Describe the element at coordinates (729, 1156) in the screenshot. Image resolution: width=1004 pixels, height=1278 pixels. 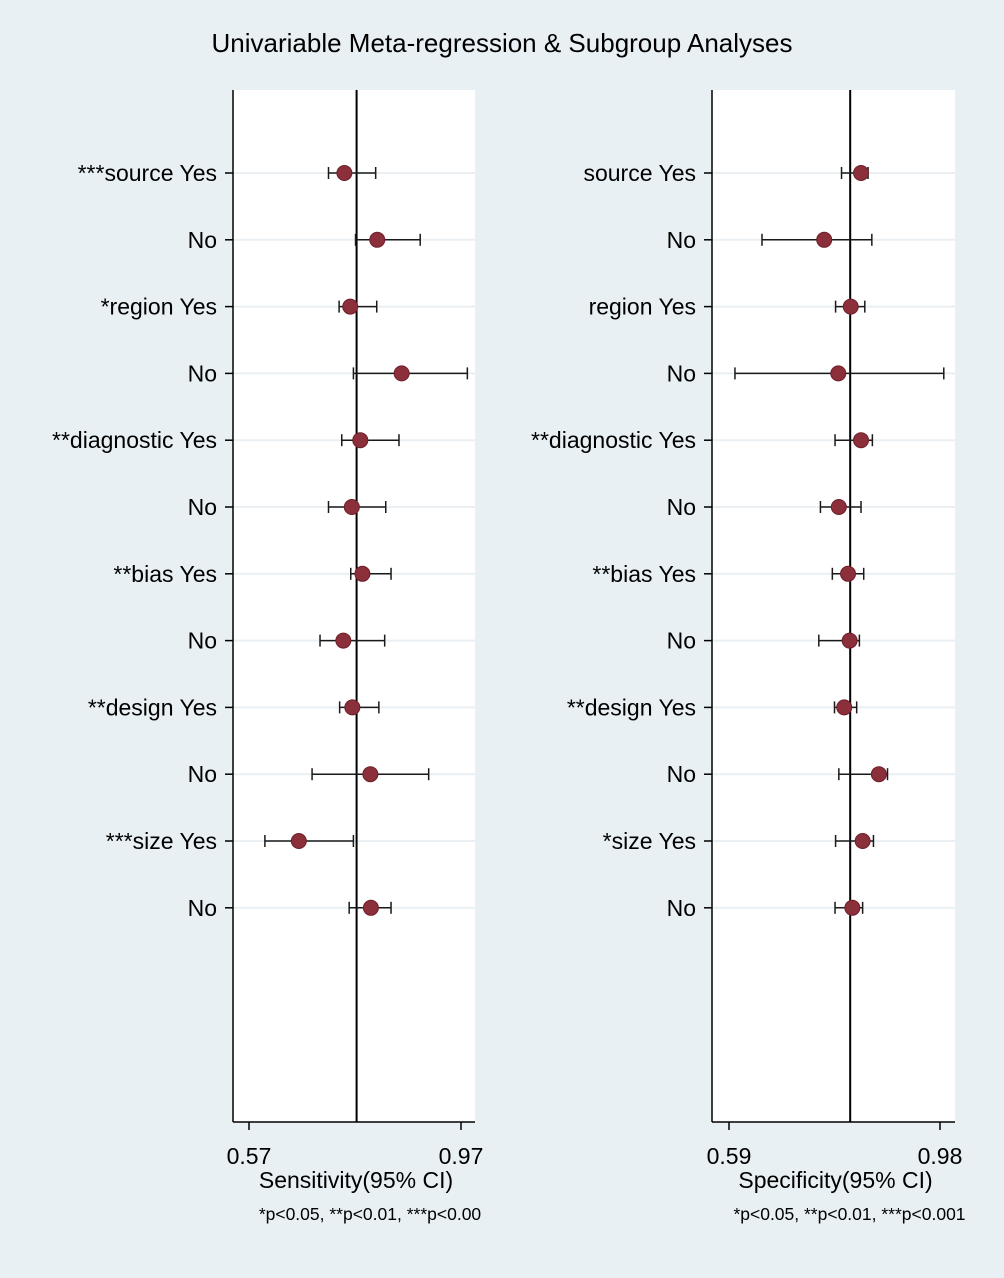
I see `x-tick-label: 0.59` at that location.